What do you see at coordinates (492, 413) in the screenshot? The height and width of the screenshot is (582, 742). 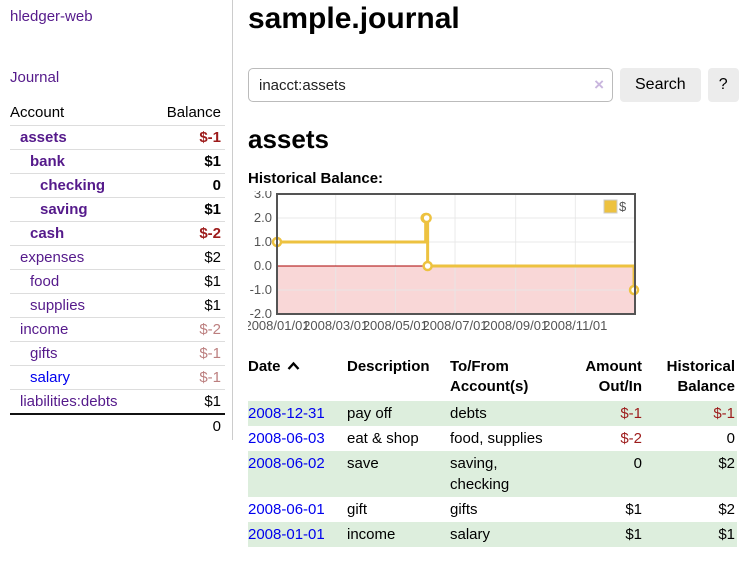 I see `register-row: 2008-12-31 pay off debts $-1 $-1` at bounding box center [492, 413].